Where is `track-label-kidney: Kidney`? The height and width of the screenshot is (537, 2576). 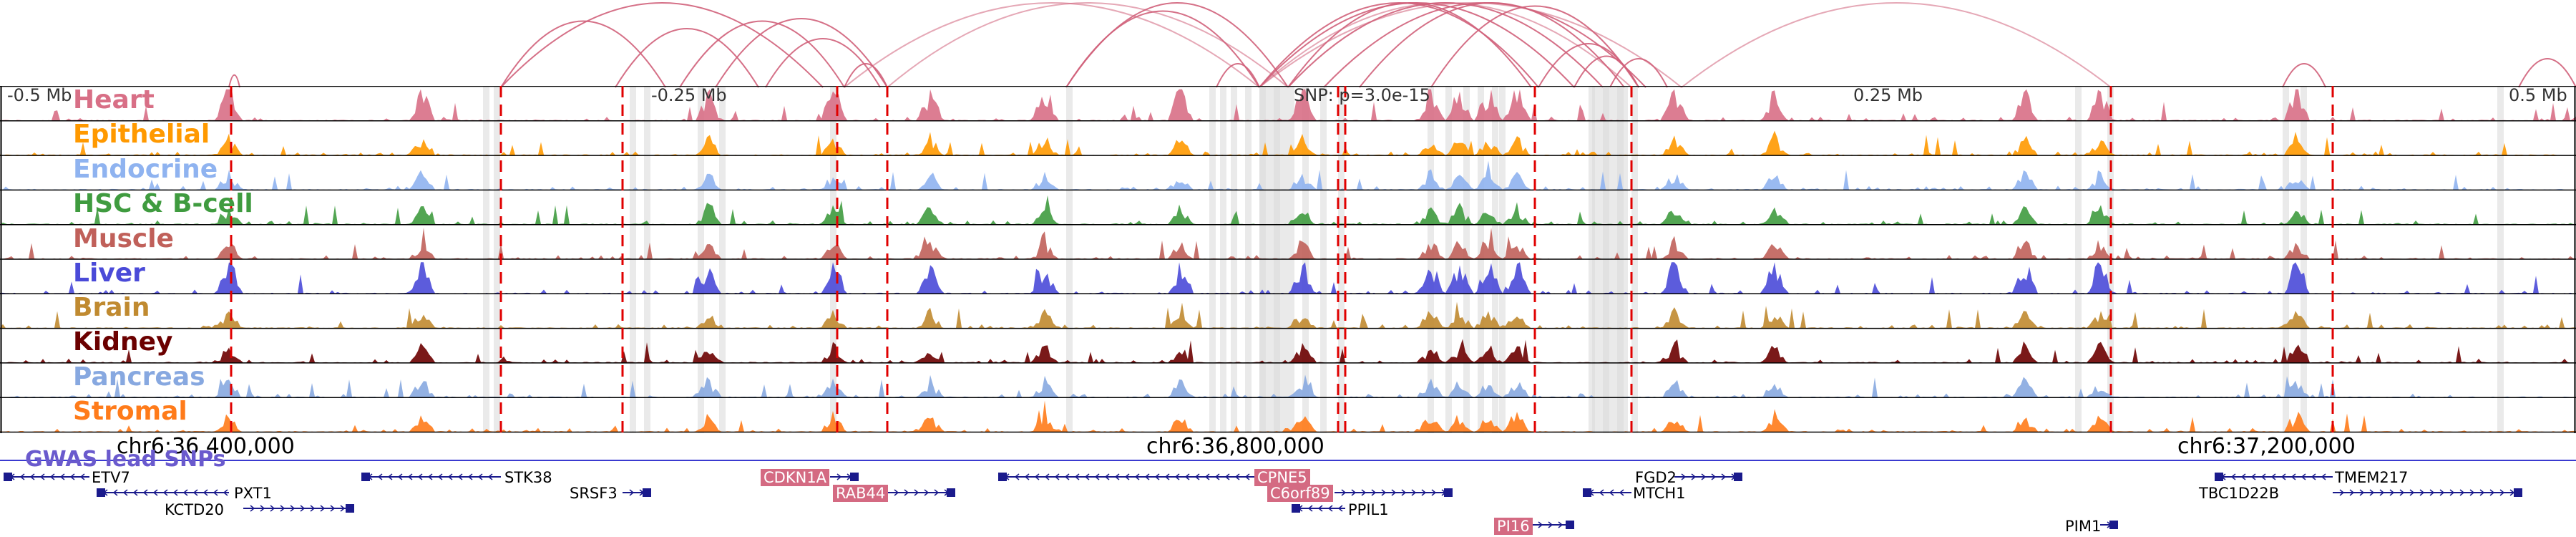 track-label-kidney: Kidney is located at coordinates (123, 342).